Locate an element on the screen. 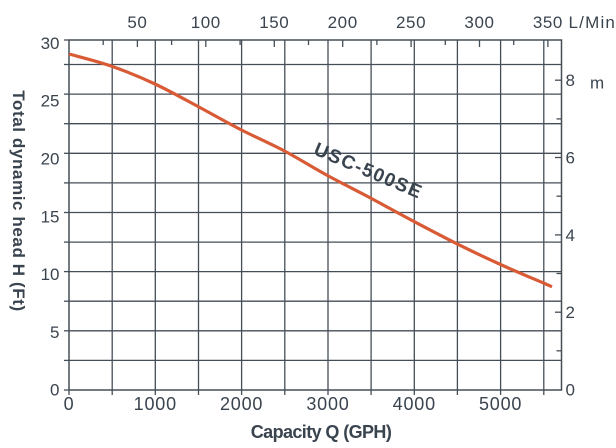 Image resolution: width=616 pixels, height=448 pixels. svg-text: 2 is located at coordinates (570, 312).